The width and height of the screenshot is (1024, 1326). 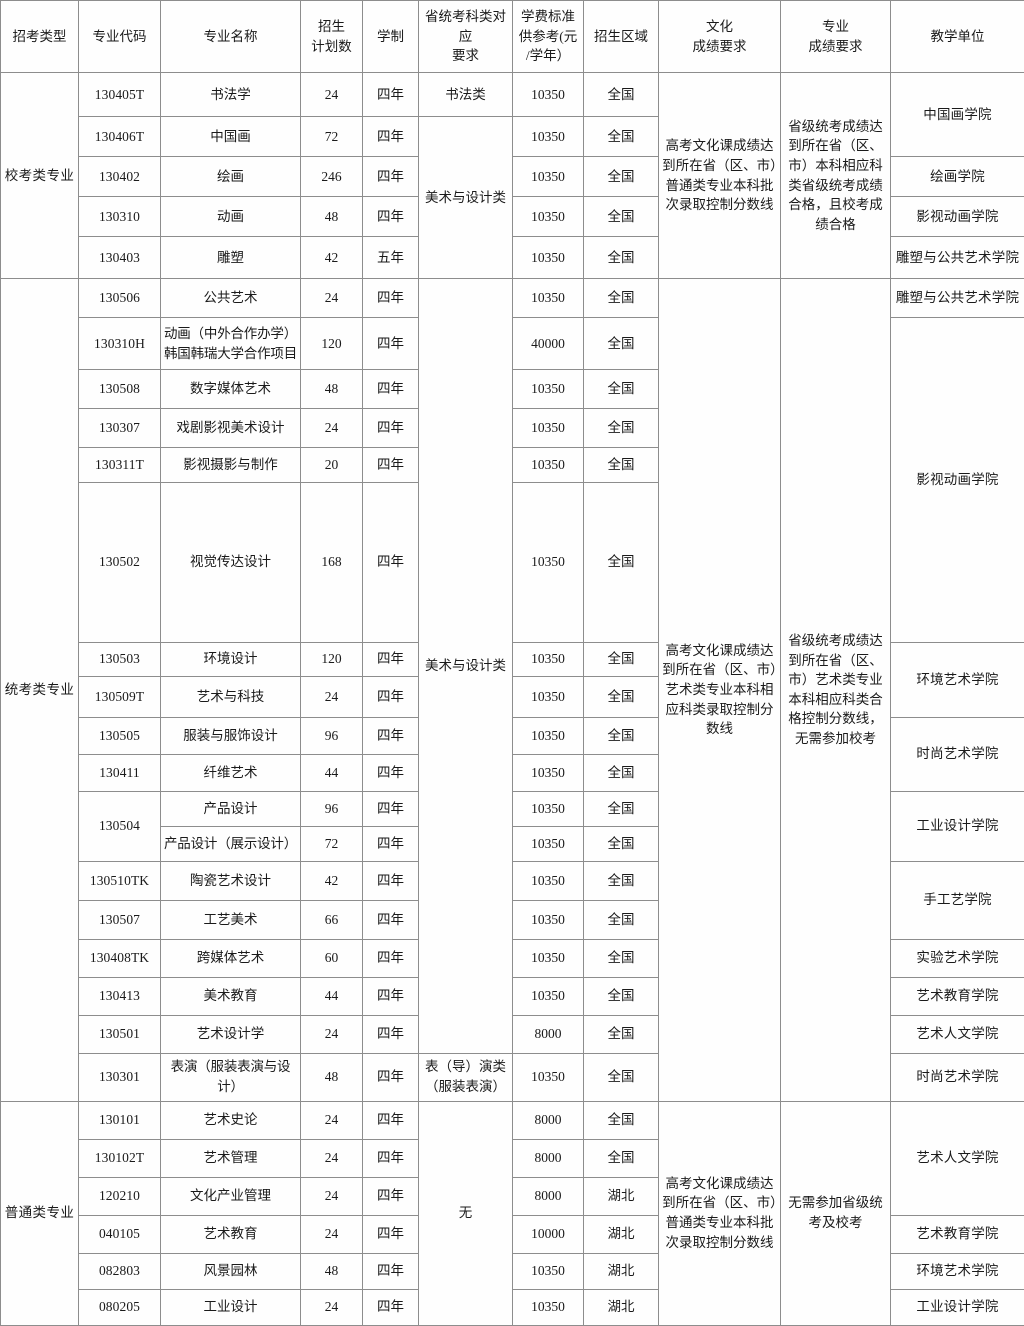 I want to click on culture-requirement: 高考文化课成绩达到所在省（区、市）艺术类专业本科相应科类录取控制分数线, so click(x=720, y=690).